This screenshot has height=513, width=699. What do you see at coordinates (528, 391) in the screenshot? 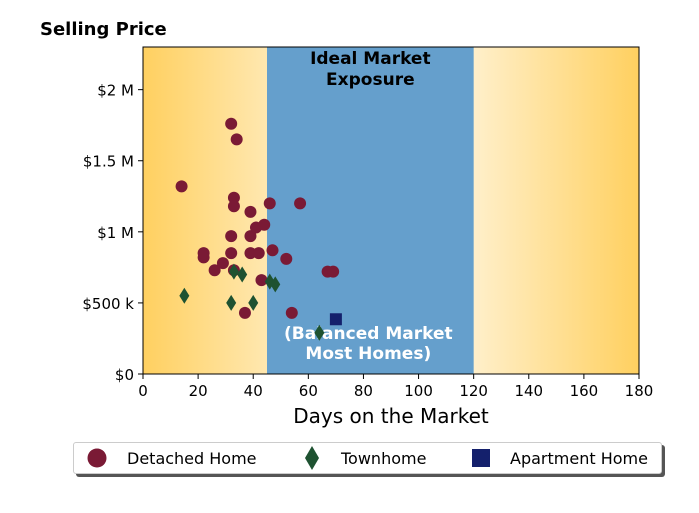
I see `x-tick-label: 140` at bounding box center [528, 391].